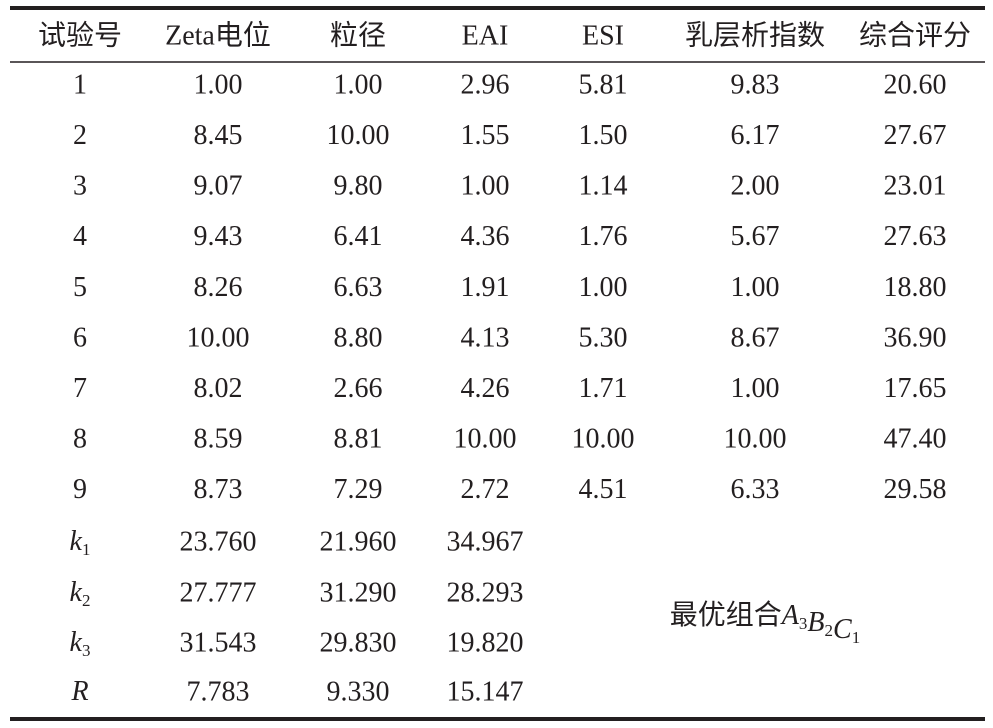 The width and height of the screenshot is (993, 728). What do you see at coordinates (755, 236) in the screenshot?
I see `cell: 5.67` at bounding box center [755, 236].